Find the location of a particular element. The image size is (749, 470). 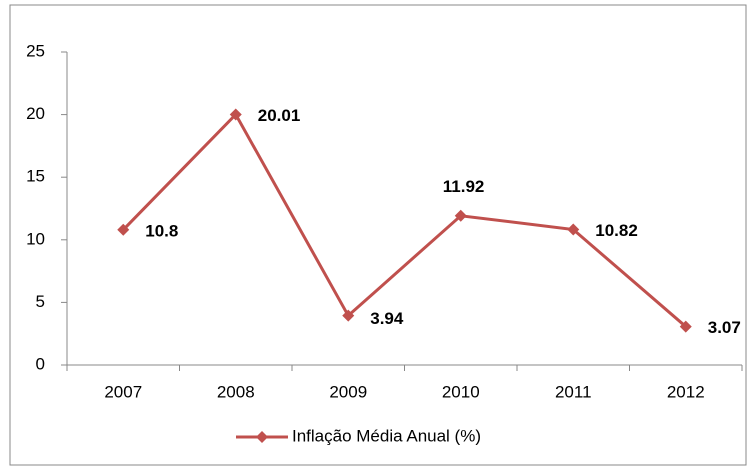

data-label: 10.8 is located at coordinates (161, 230).